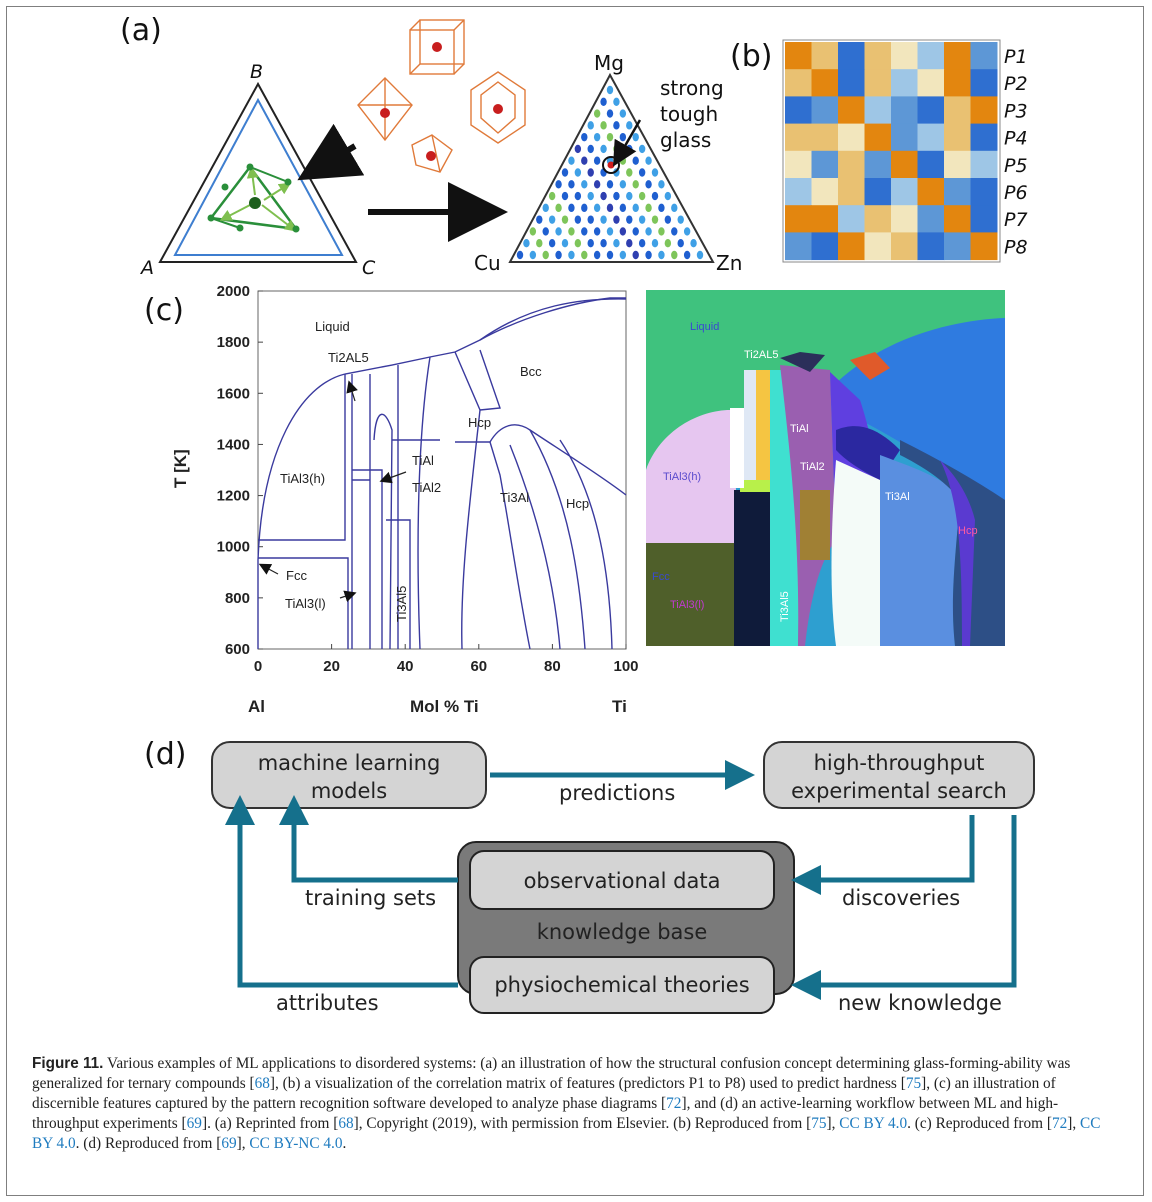  What do you see at coordinates (296, 1143) in the screenshot?
I see `license-link: CC BY-NC 4.0` at bounding box center [296, 1143].